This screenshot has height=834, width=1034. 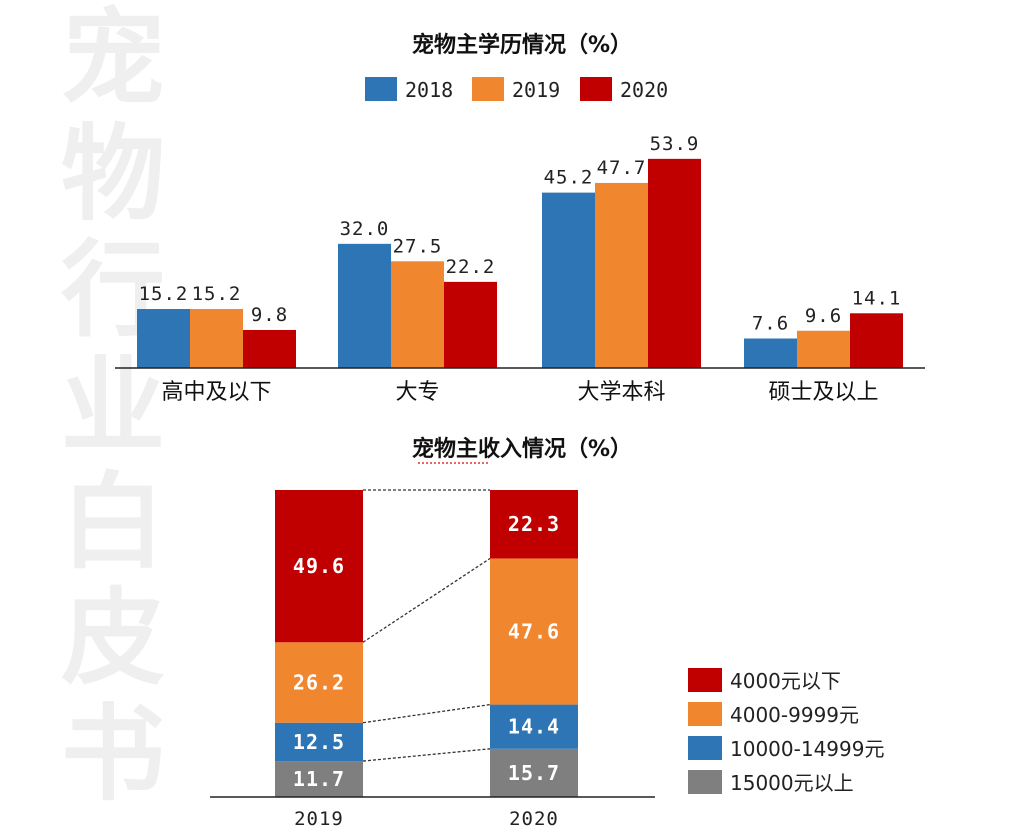 What do you see at coordinates (794, 715) in the screenshot?
I see `legend-label: 4000-9999元` at bounding box center [794, 715].